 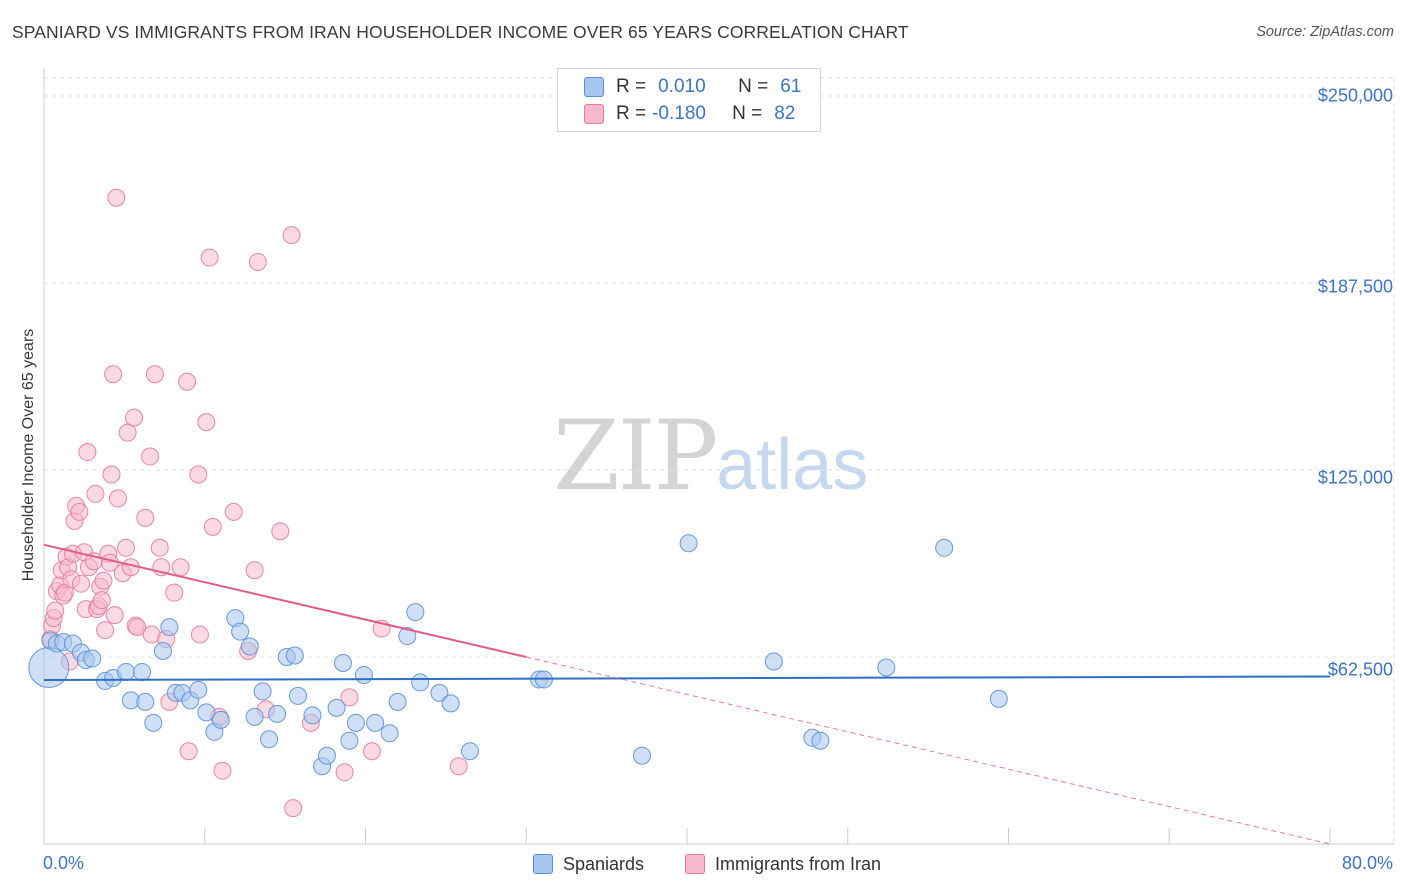 I want to click on bottom-legend-swatch-spaniards, so click(x=543, y=864).